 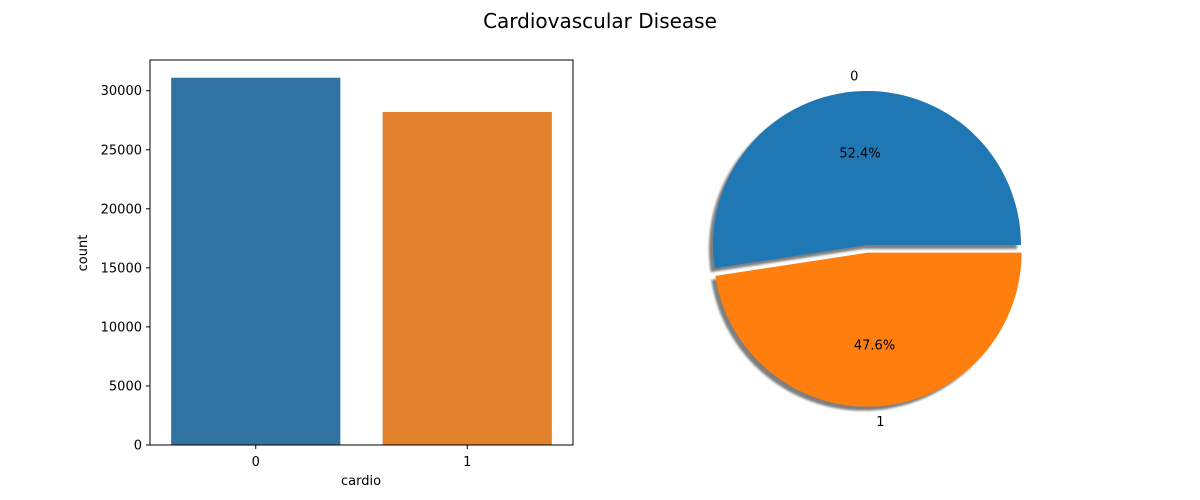 What do you see at coordinates (121, 327) in the screenshot?
I see `y-tick-label: 10000` at bounding box center [121, 327].